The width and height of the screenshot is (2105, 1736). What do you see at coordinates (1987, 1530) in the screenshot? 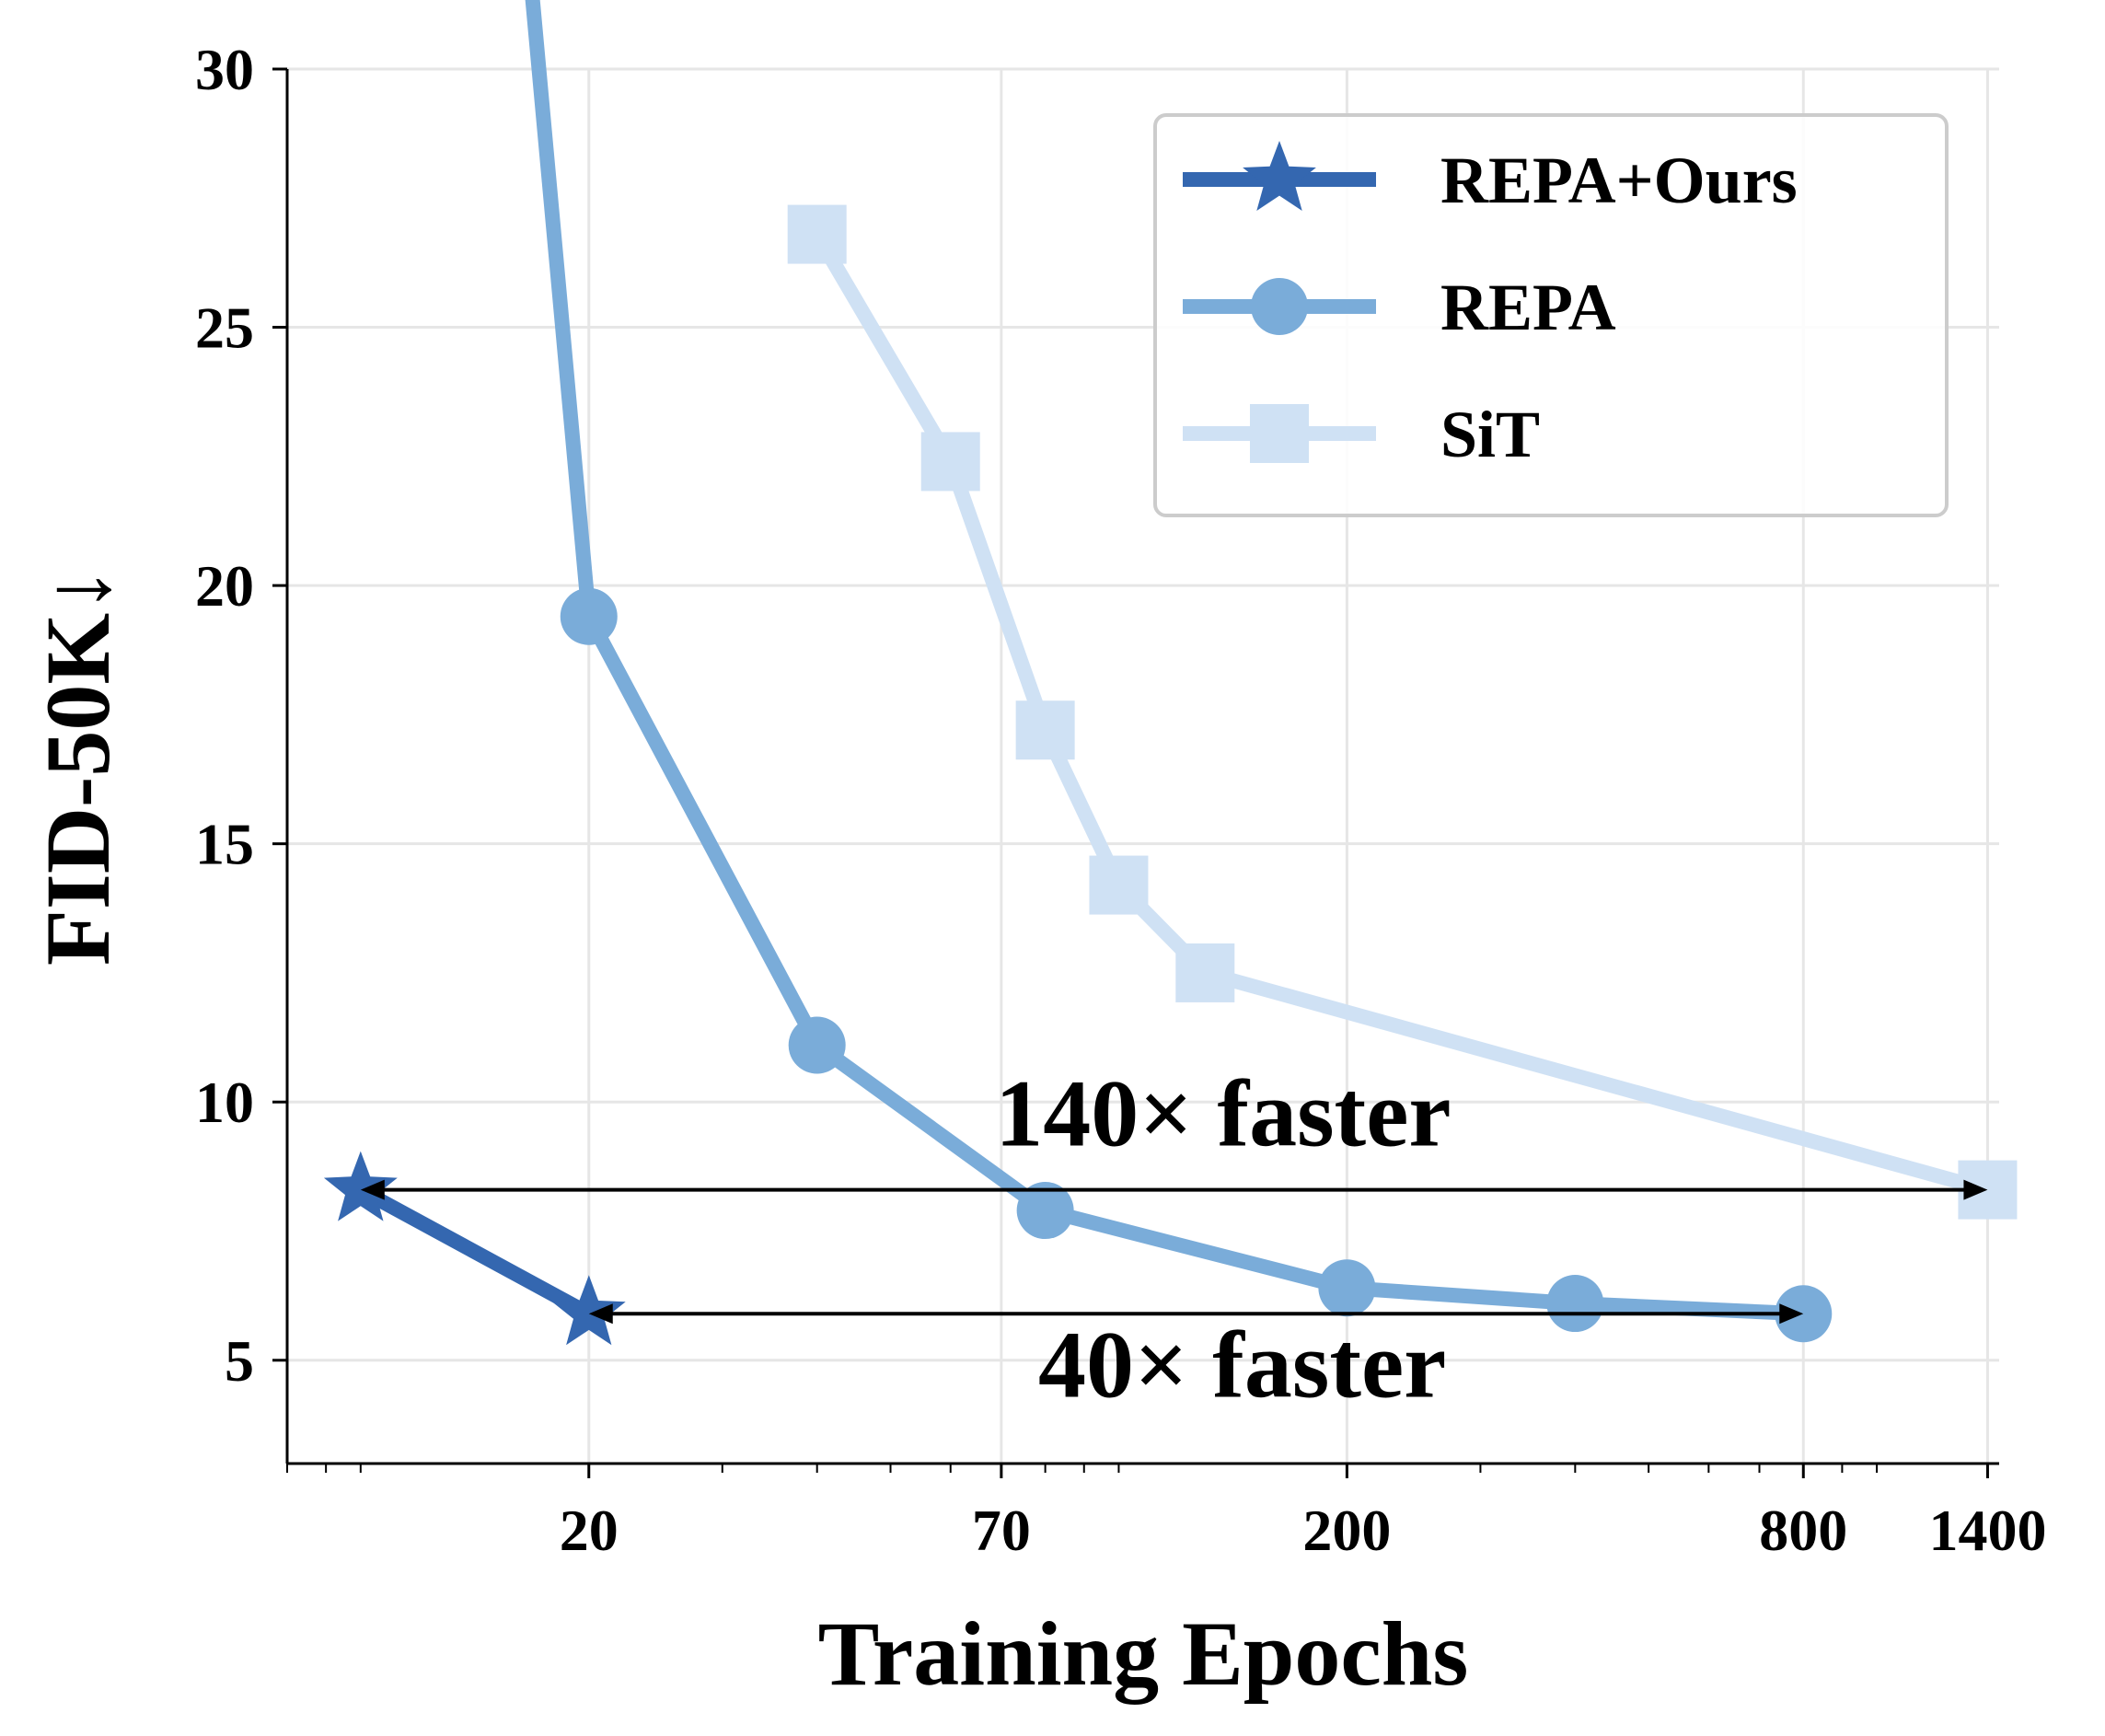
I see `x-tick-label: 1400` at bounding box center [1987, 1530].